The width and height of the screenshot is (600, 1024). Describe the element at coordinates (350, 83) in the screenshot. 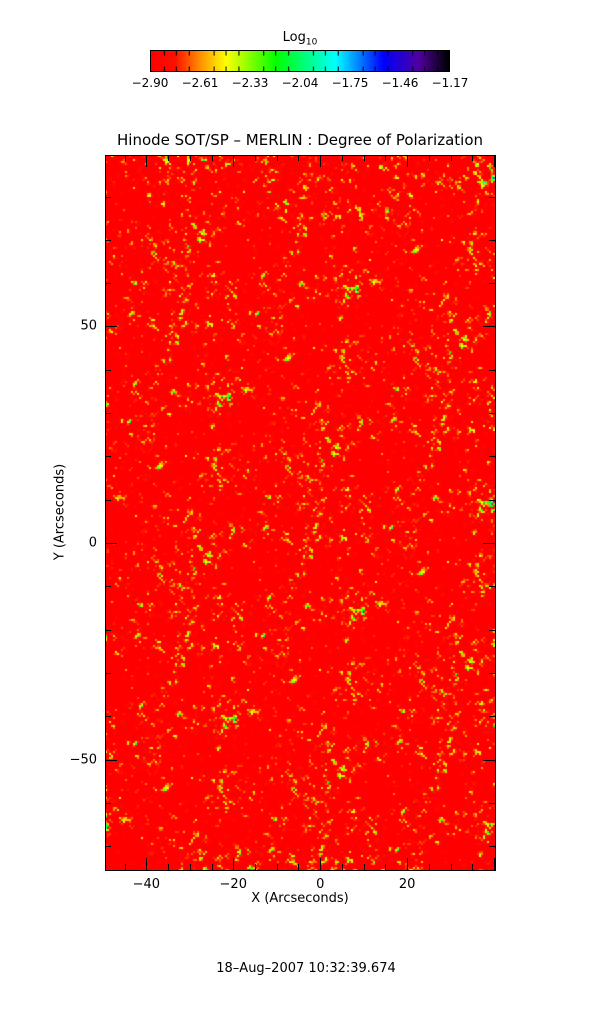

I see `colorbar-tick-label: −1.75` at that location.